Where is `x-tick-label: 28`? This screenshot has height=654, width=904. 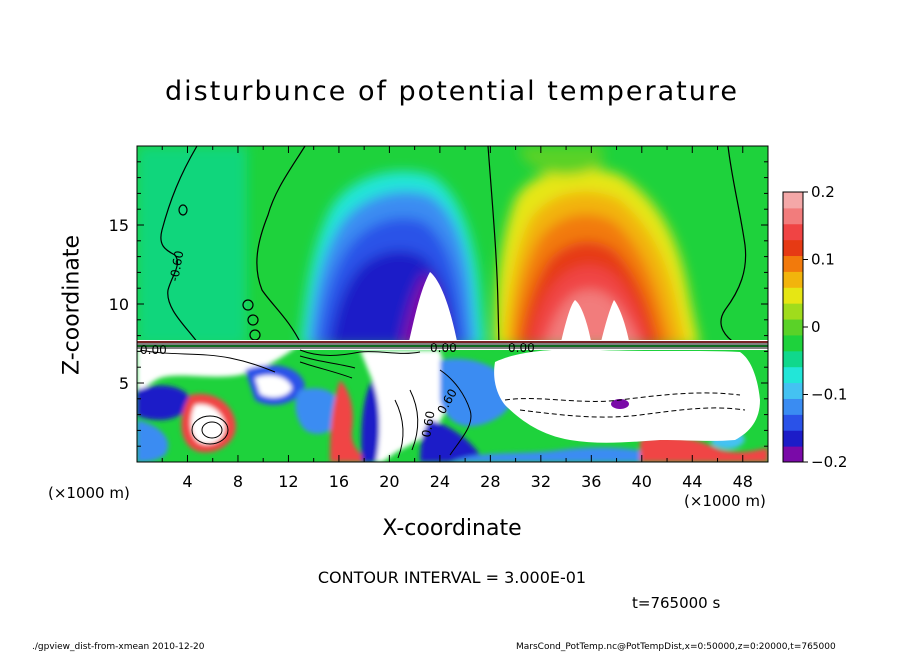 x-tick-label: 28 is located at coordinates (490, 481).